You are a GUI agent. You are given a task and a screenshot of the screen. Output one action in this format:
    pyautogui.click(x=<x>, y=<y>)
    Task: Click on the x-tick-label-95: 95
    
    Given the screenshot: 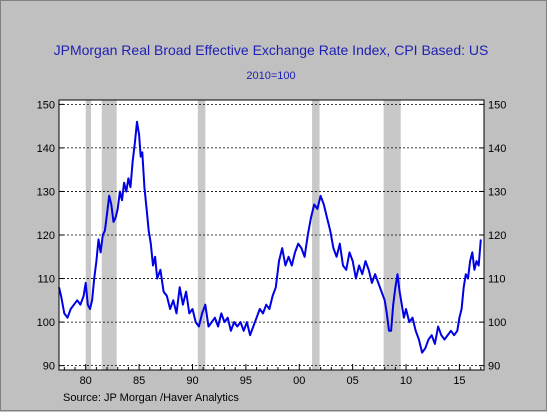 What is the action you would take?
    pyautogui.click(x=246, y=381)
    